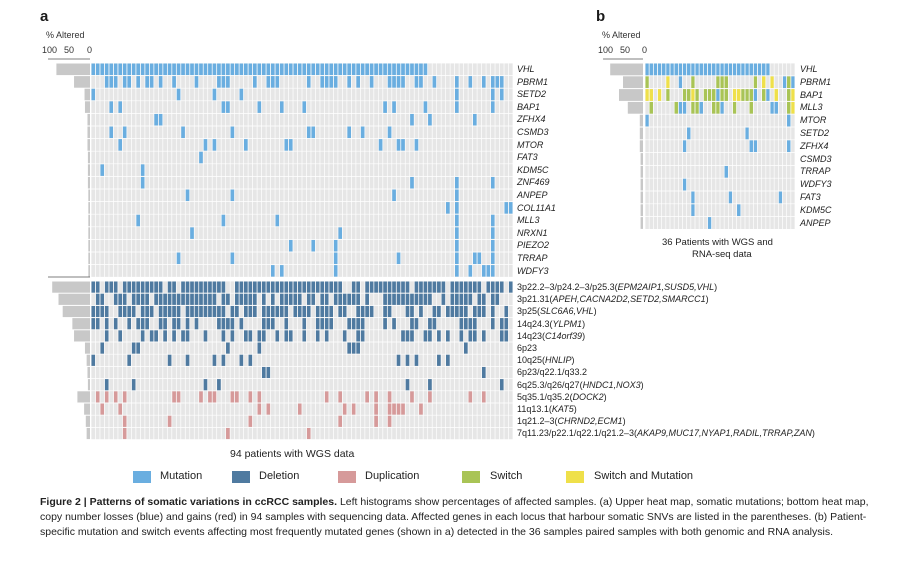 This screenshot has width=900, height=586. What do you see at coordinates (533, 81) in the screenshot?
I see `gene-label: PBRM1` at bounding box center [533, 81].